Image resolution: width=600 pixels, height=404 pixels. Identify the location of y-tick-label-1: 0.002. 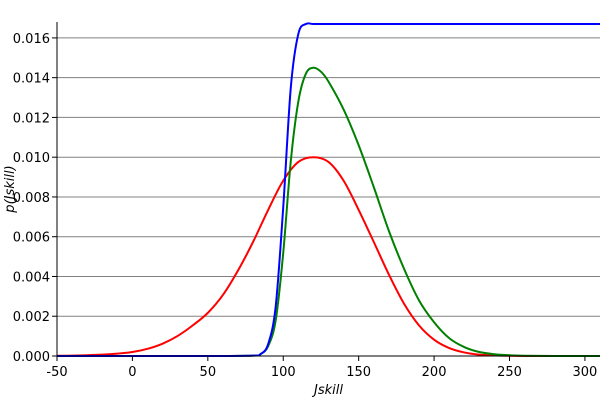
(31, 317).